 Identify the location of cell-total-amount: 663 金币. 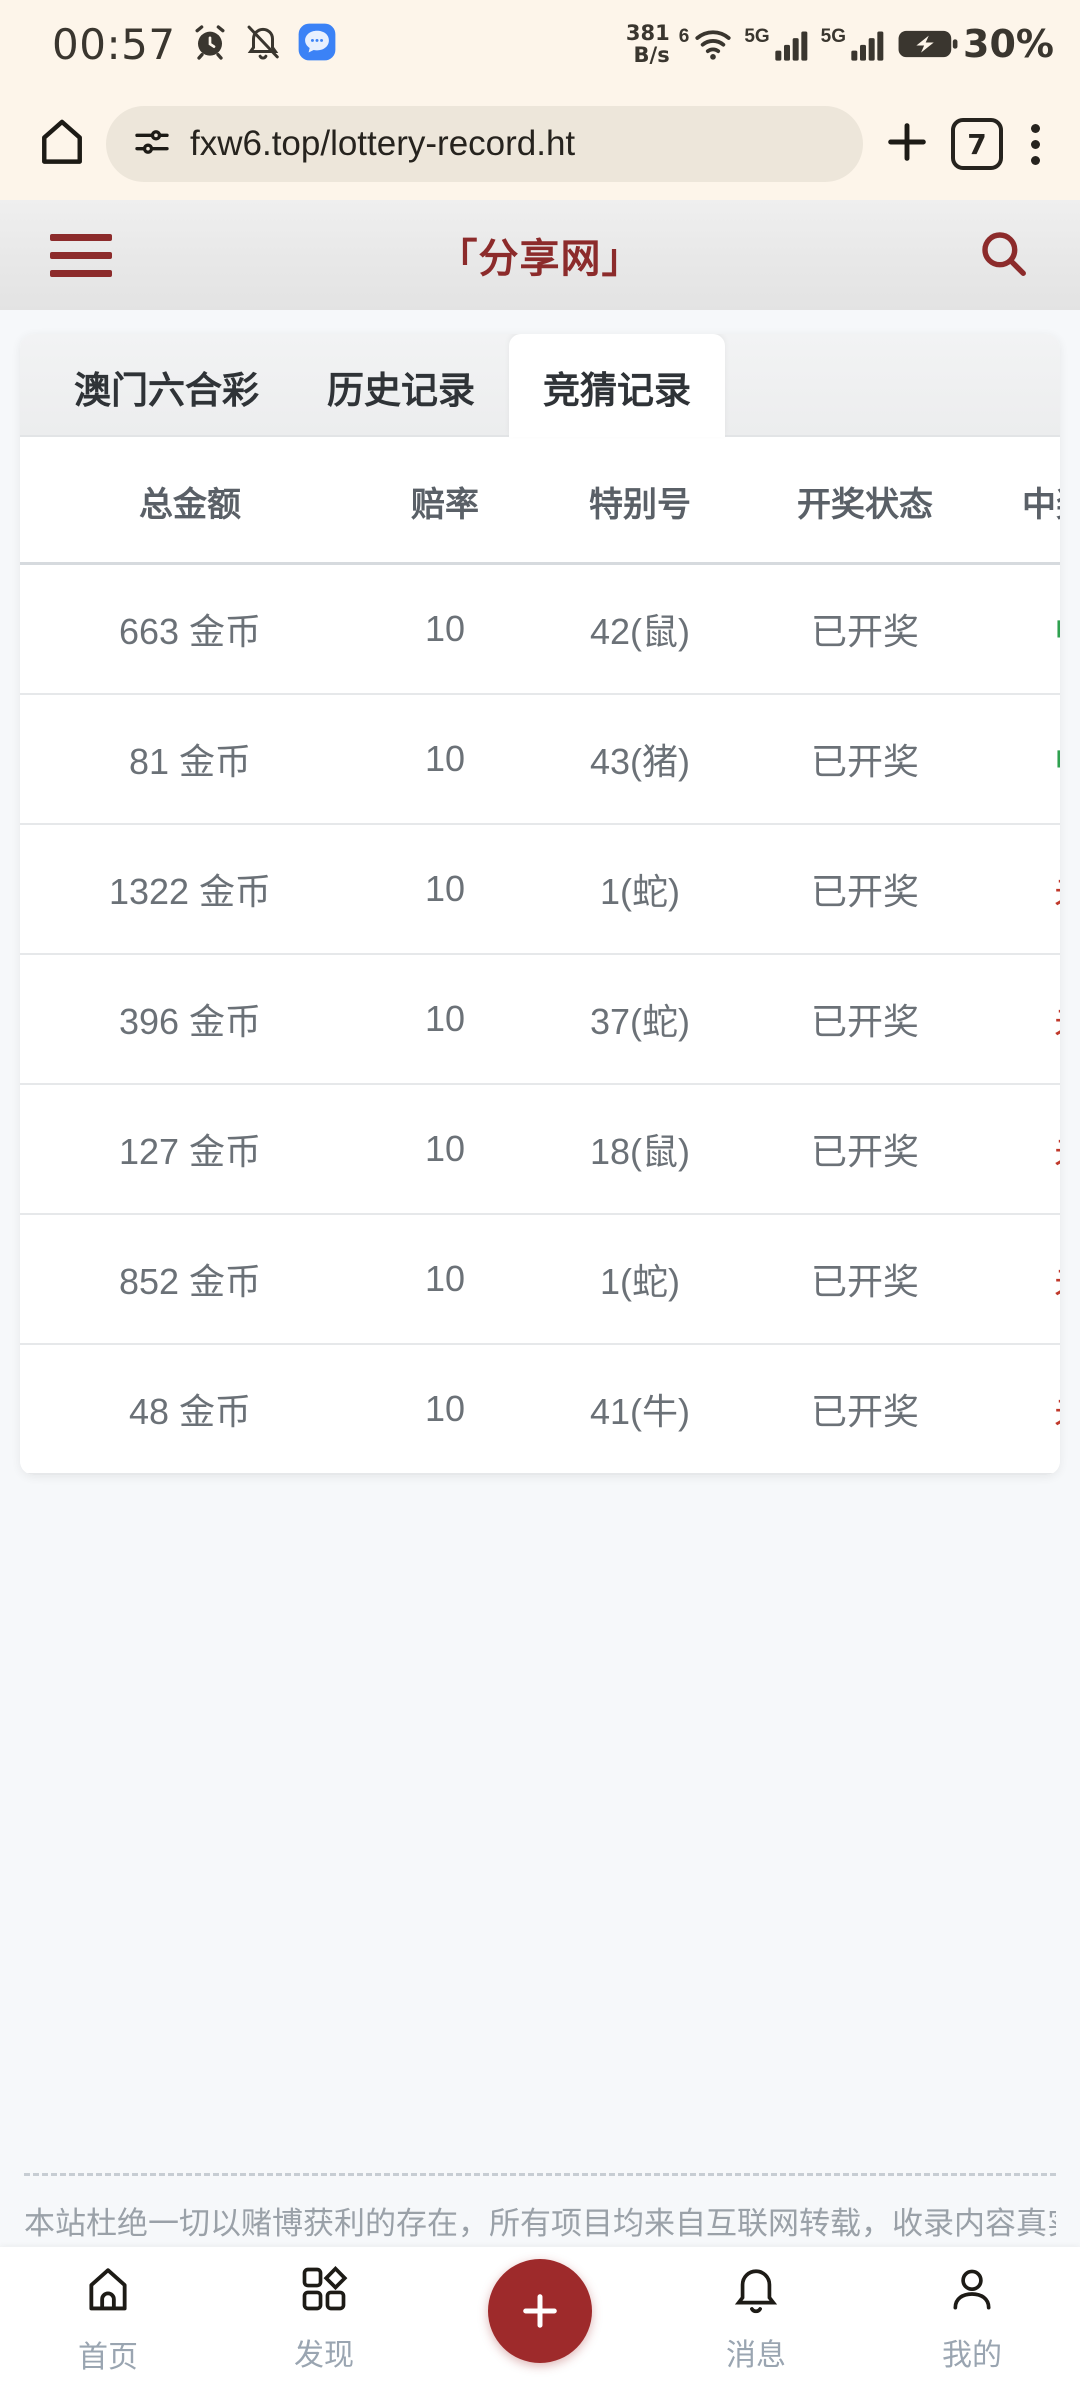
(190, 628).